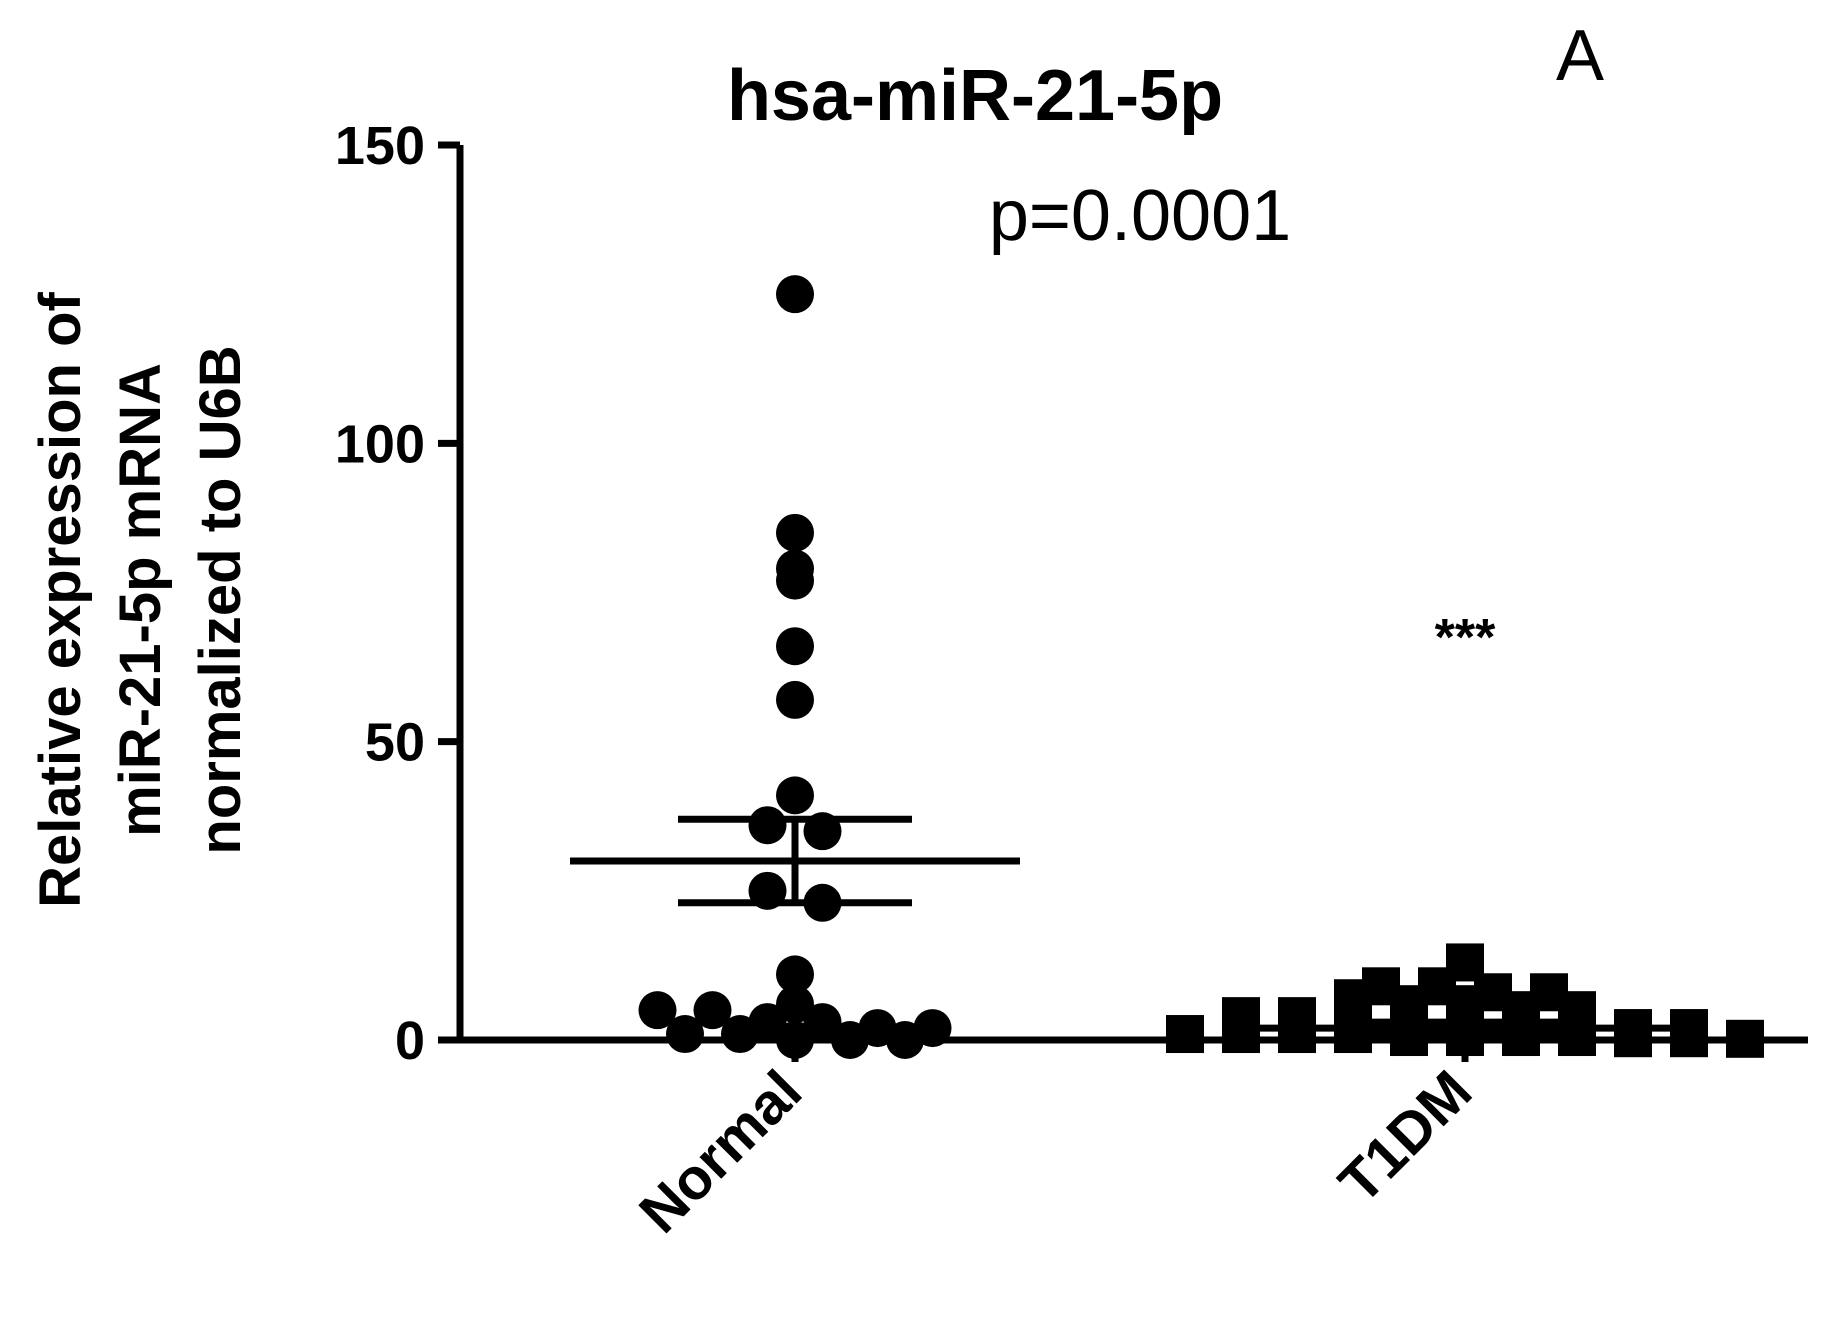 The image size is (1842, 1327). What do you see at coordinates (410, 1041) in the screenshot?
I see `y-tick-label: 0` at bounding box center [410, 1041].